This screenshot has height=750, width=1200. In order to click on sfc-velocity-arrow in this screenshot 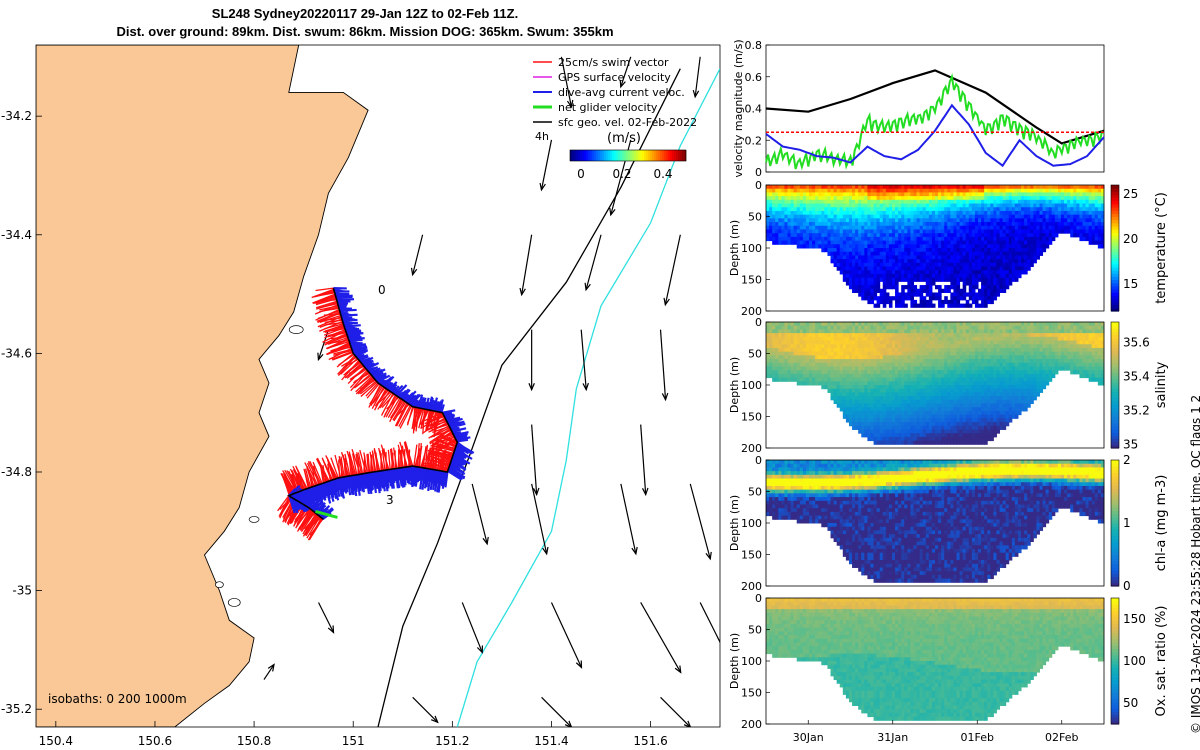, I will do `click(583, 359)`.